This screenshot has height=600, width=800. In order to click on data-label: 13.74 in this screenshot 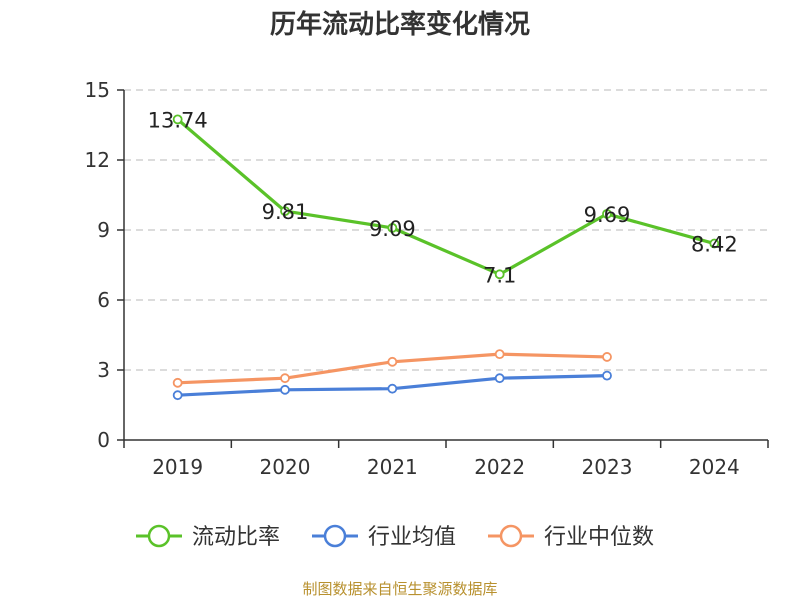, I will do `click(178, 120)`.